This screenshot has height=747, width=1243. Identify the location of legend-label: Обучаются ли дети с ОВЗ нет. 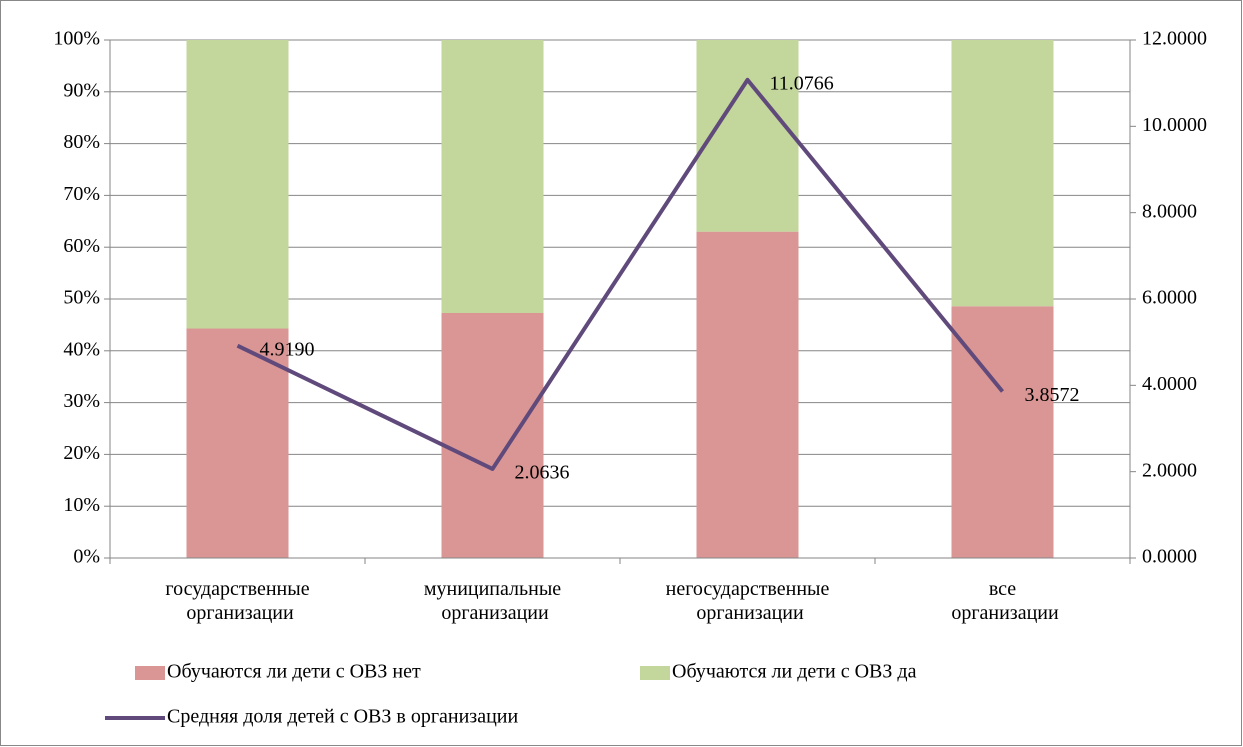
(294, 672).